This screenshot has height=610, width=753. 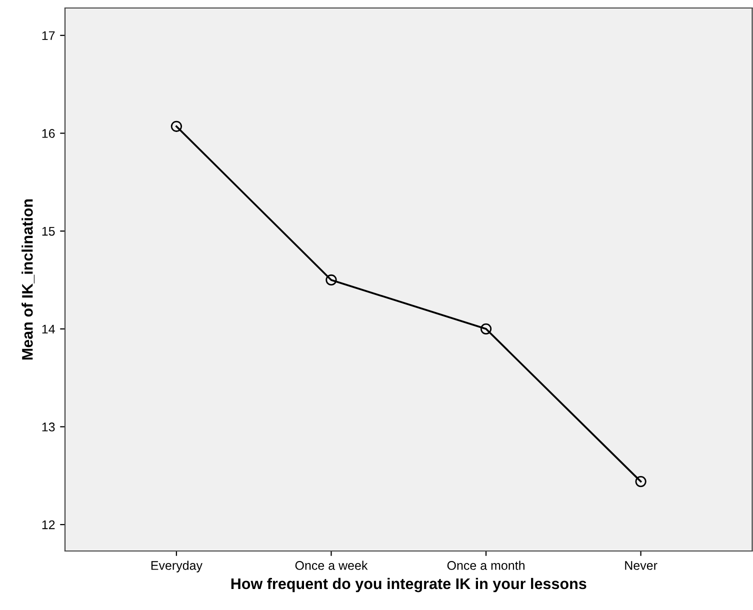 What do you see at coordinates (641, 565) in the screenshot?
I see `x-tick-label: Never` at bounding box center [641, 565].